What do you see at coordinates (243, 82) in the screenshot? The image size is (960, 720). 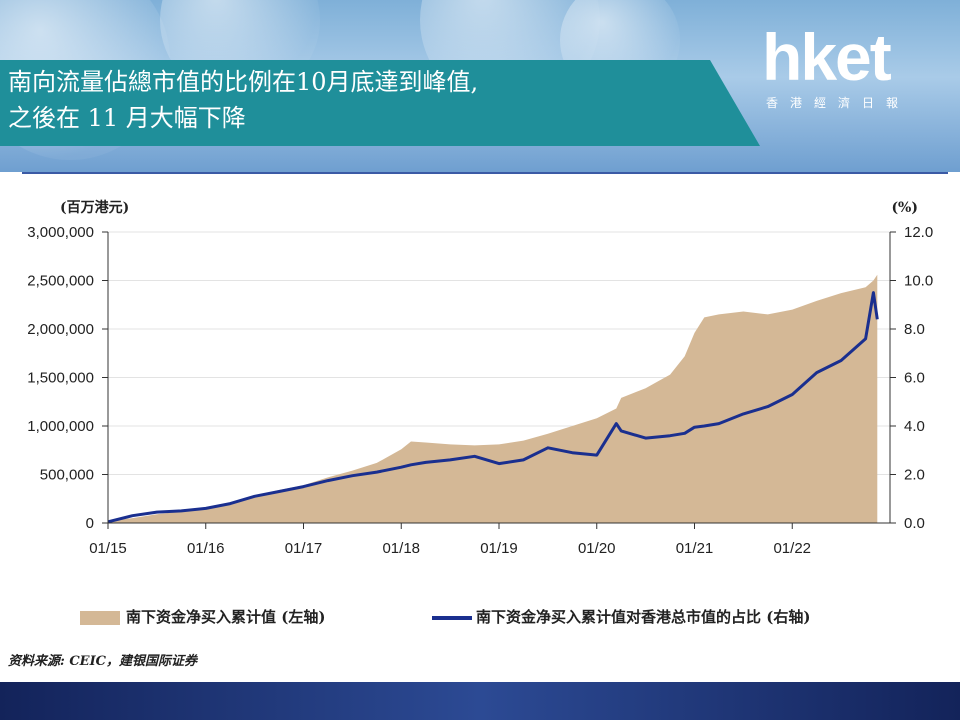 I see `title-line-1: 南向流量佔總市值的比例在10月底達到峰值,` at bounding box center [243, 82].